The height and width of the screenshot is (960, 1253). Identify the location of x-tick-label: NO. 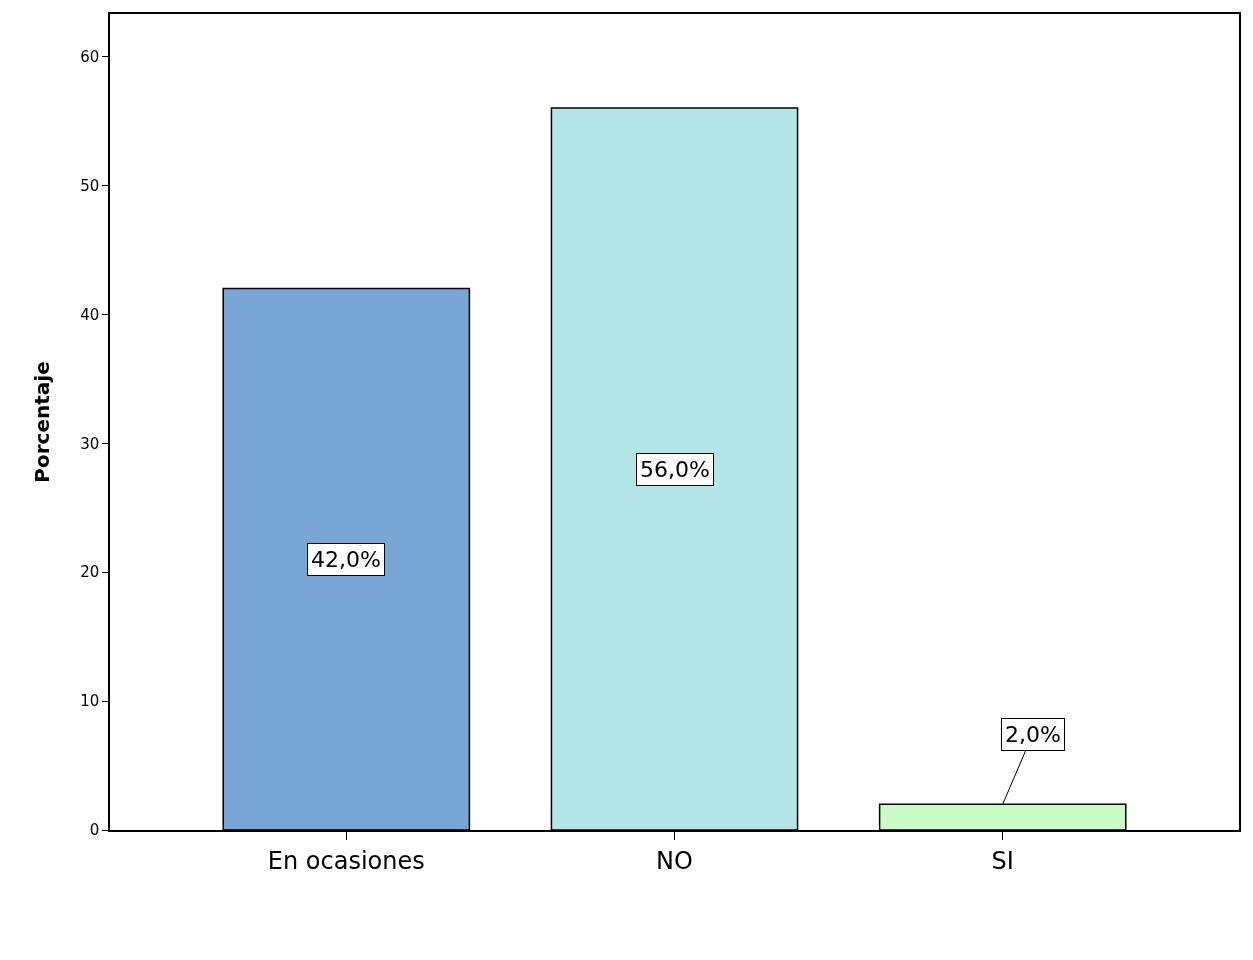
(674, 860).